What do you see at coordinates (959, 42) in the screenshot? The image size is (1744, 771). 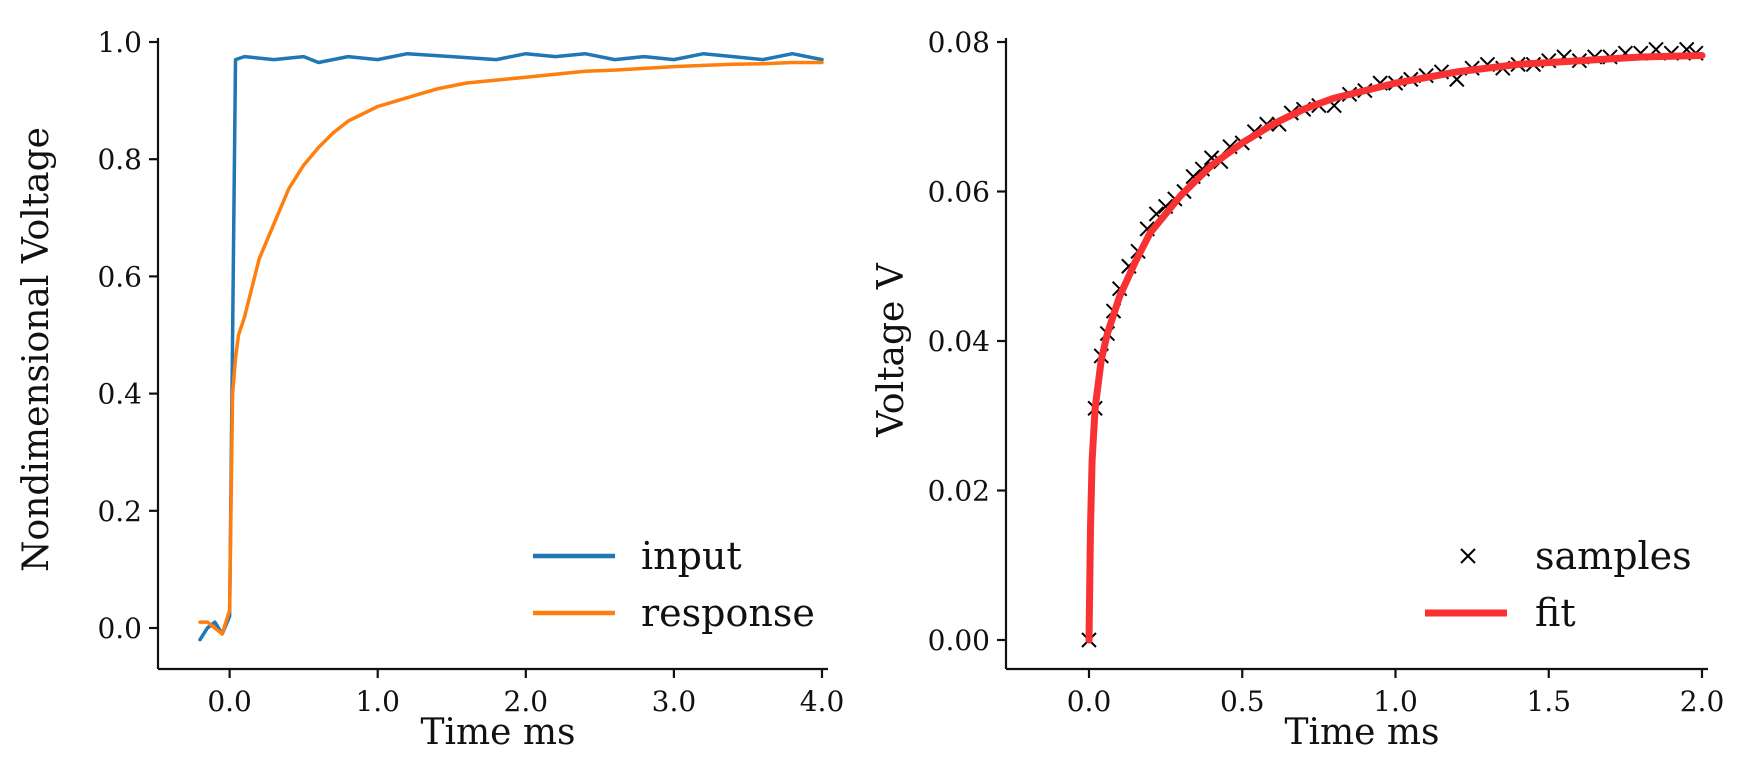 I see `y-tick-label: 0.08` at bounding box center [959, 42].